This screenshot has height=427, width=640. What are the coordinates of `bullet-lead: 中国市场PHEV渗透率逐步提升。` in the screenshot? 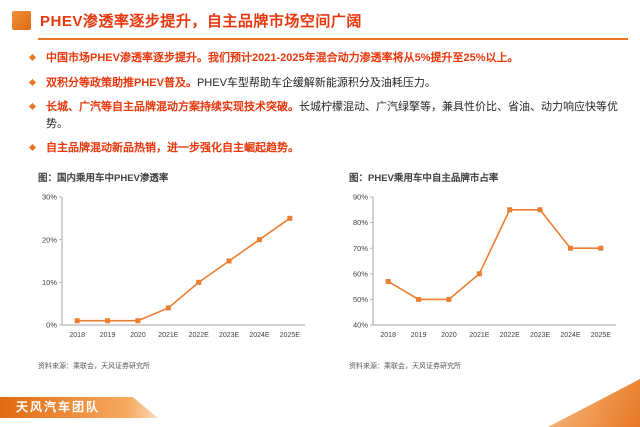 It's located at (127, 58).